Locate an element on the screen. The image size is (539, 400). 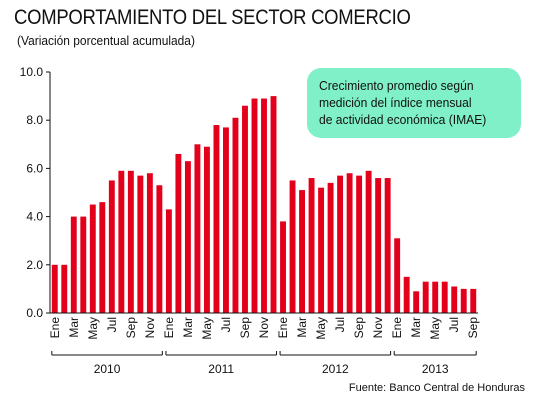
y-ticks-group: 0.0 2.0 4.0 6.0 8.0 10.0 is located at coordinates (35, 192).